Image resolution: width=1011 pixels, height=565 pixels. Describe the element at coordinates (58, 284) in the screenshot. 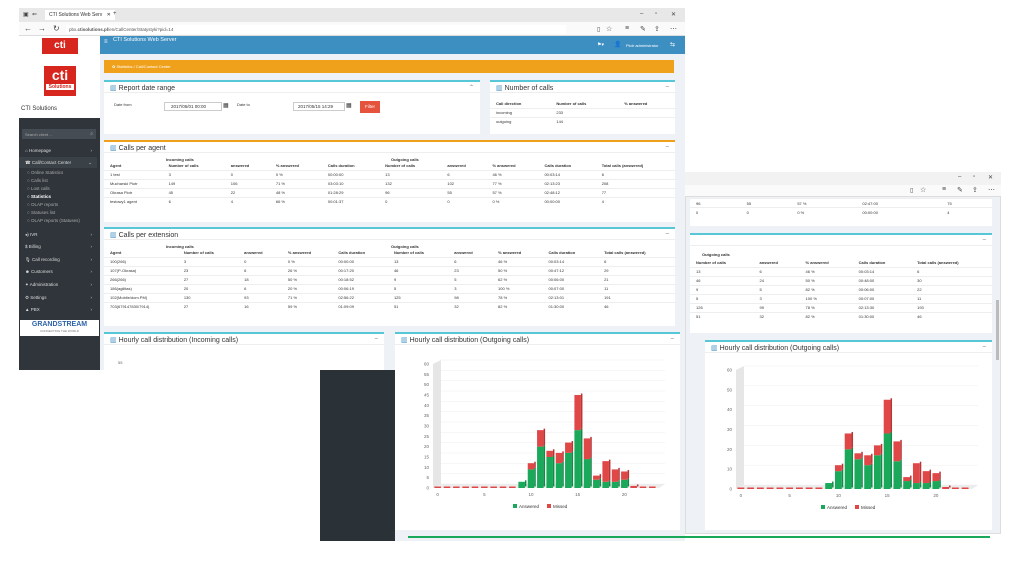

I see `sidebar-item-7: ✦ Administration ›` at that location.